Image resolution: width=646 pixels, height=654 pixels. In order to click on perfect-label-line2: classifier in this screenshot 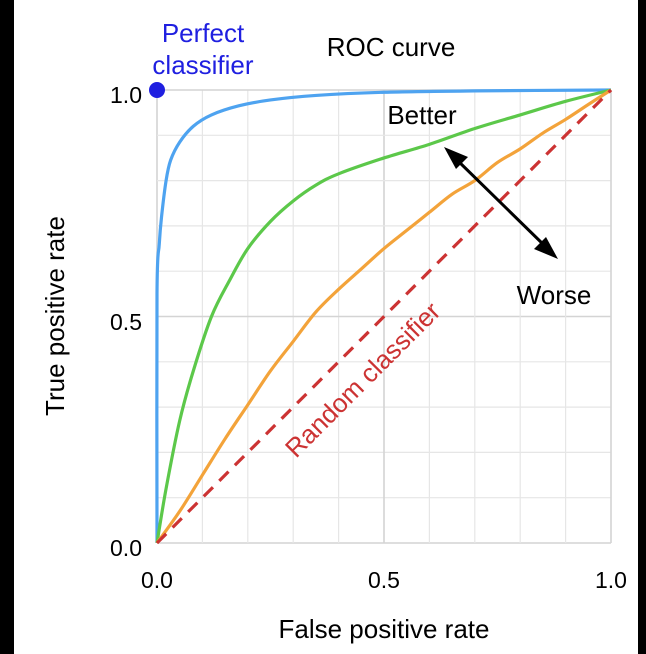, I will do `click(202, 65)`.